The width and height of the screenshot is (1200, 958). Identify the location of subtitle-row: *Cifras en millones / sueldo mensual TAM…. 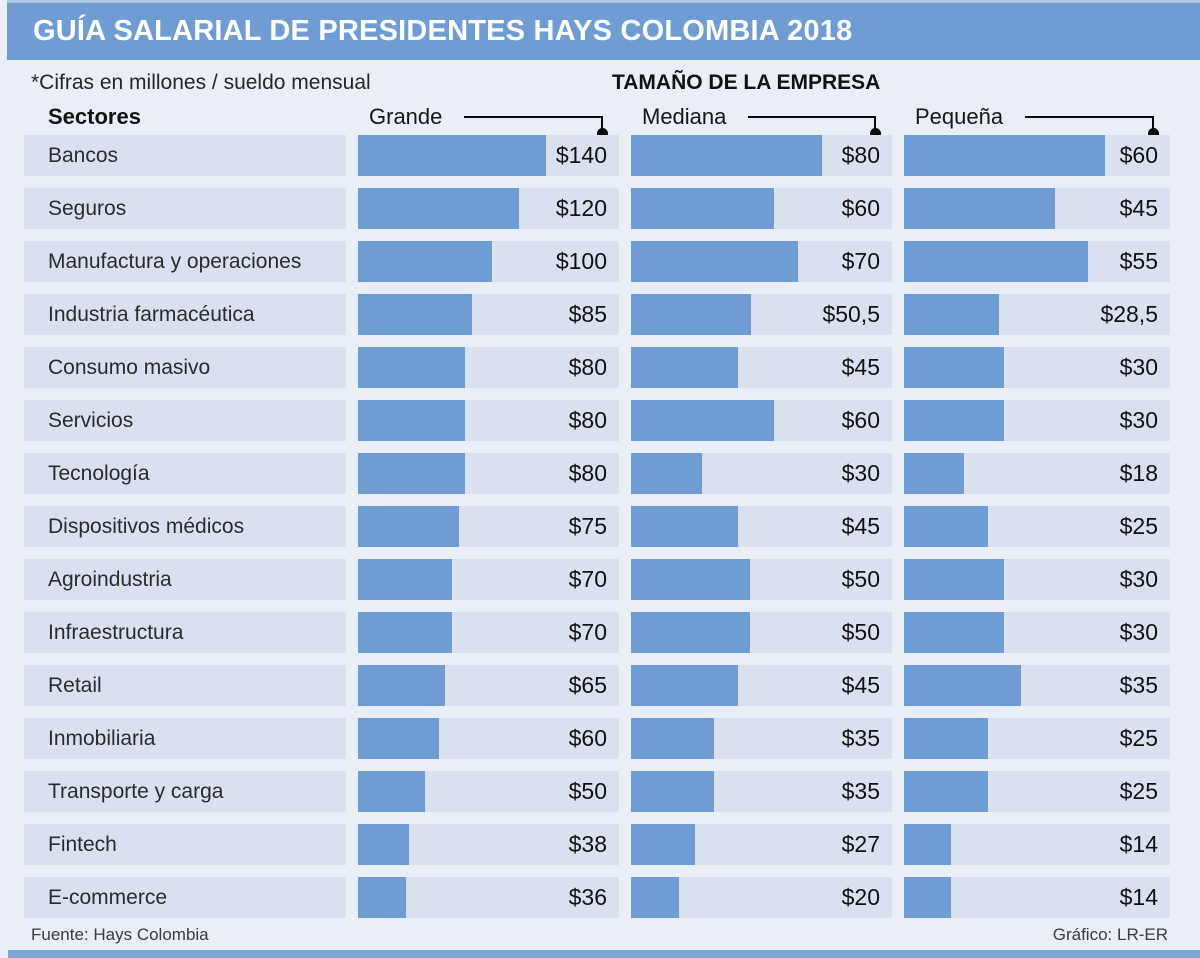
(600, 80).